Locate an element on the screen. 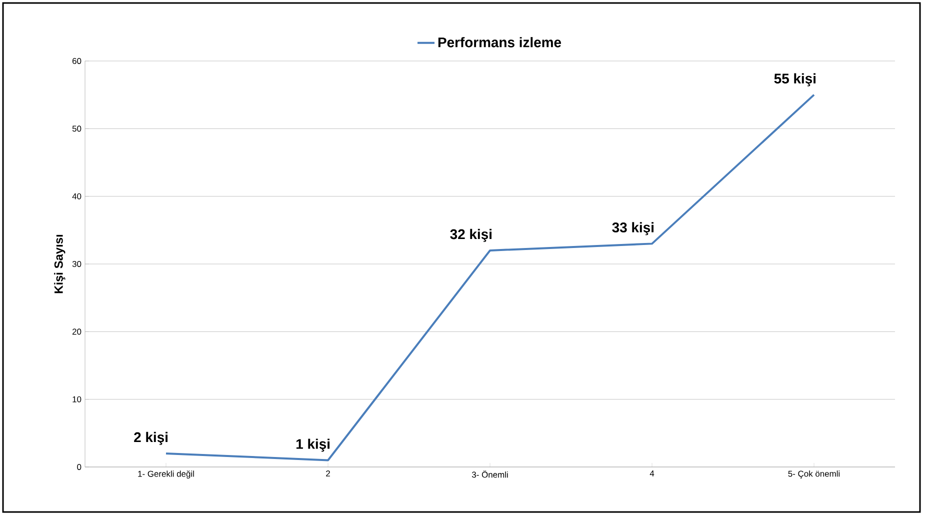  x-tick-label: 5- Çok önemli is located at coordinates (814, 474).